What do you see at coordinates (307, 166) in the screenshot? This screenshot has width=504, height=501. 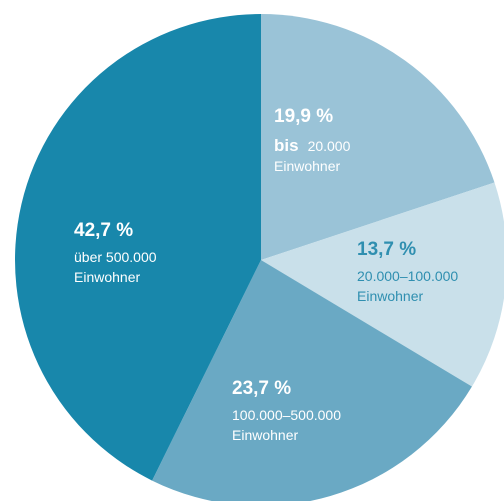 I see `slice-1-unit: Einwohner` at bounding box center [307, 166].